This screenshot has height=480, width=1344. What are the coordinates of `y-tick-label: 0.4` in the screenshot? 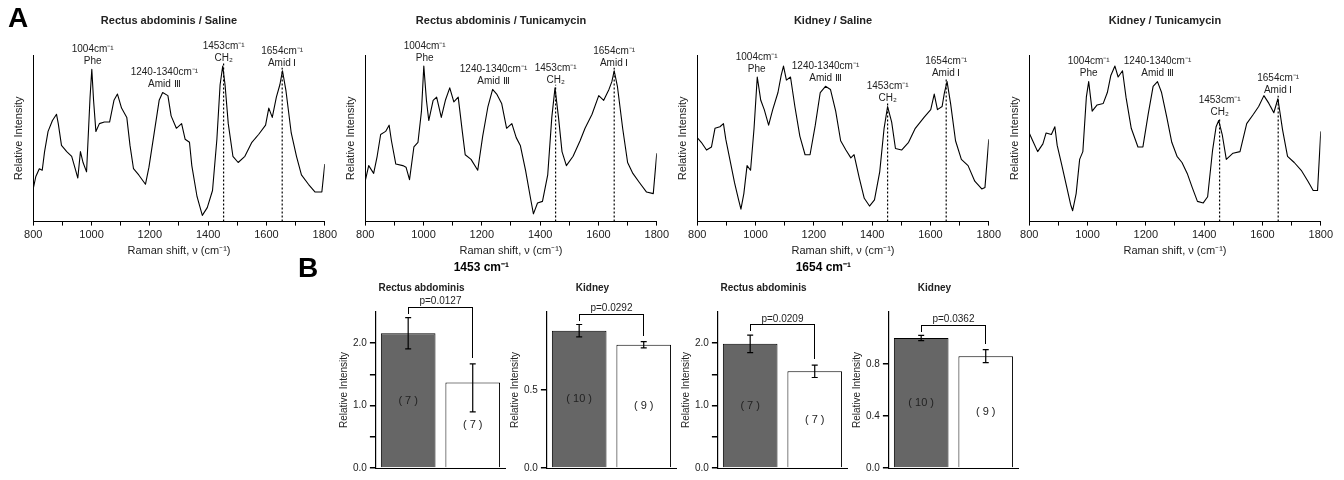 It's located at (873, 415).